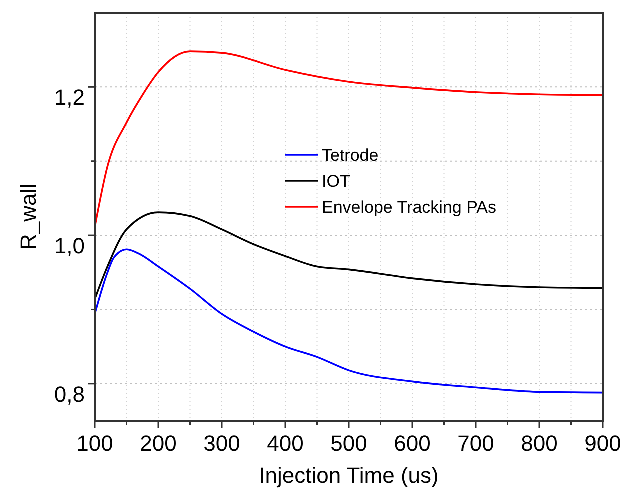 Image resolution: width=625 pixels, height=491 pixels. I want to click on x-tick-label: 700, so click(476, 443).